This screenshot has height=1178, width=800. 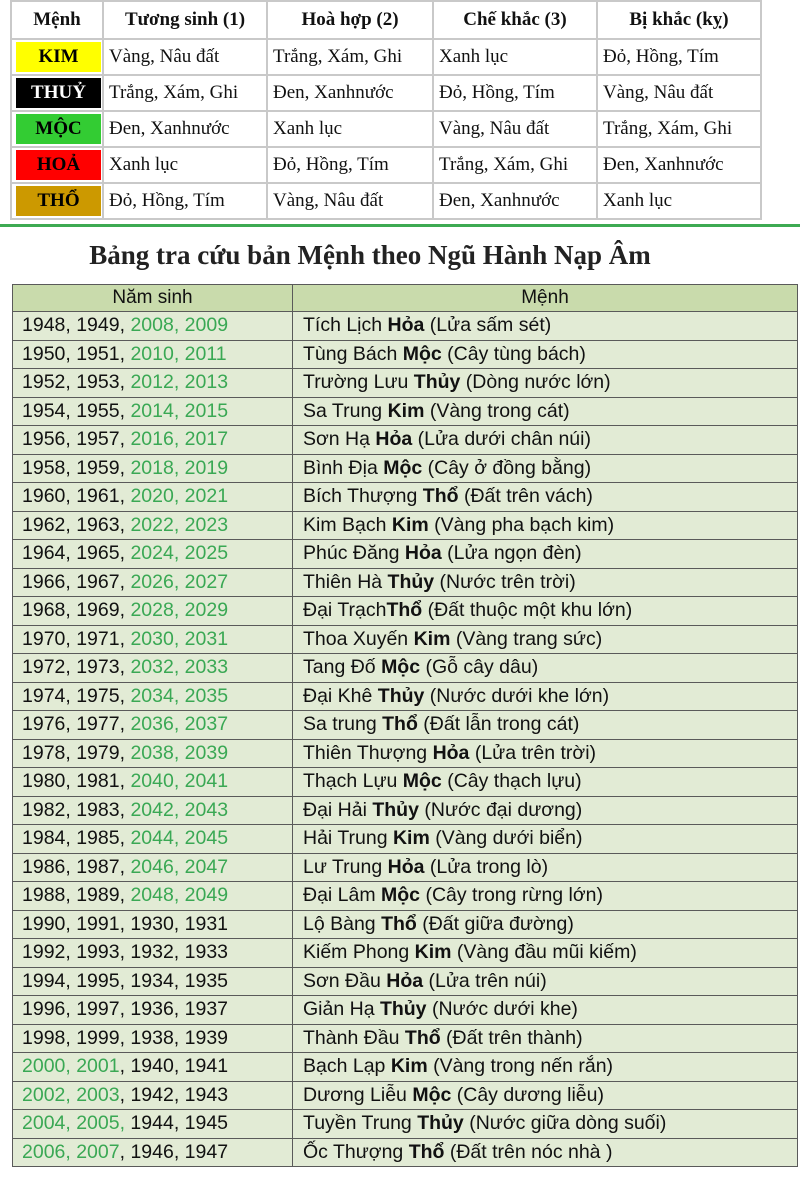 I want to click on year-range-green: 2018, 2019, so click(x=179, y=467).